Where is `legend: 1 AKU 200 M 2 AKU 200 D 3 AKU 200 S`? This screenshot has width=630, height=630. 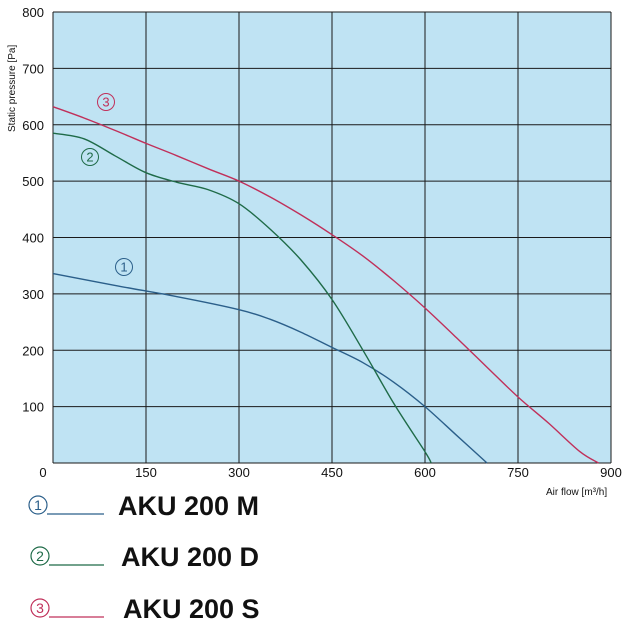 legend: 1 AKU 200 M 2 AKU 200 D 3 AKU 200 S is located at coordinates (144, 557).